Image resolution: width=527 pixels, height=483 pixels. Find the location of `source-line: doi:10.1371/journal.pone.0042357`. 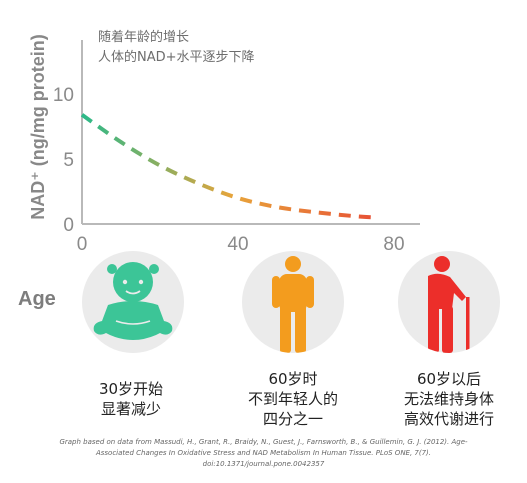

source-line: doi:10.1371/journal.pone.0042357 is located at coordinates (263, 464).